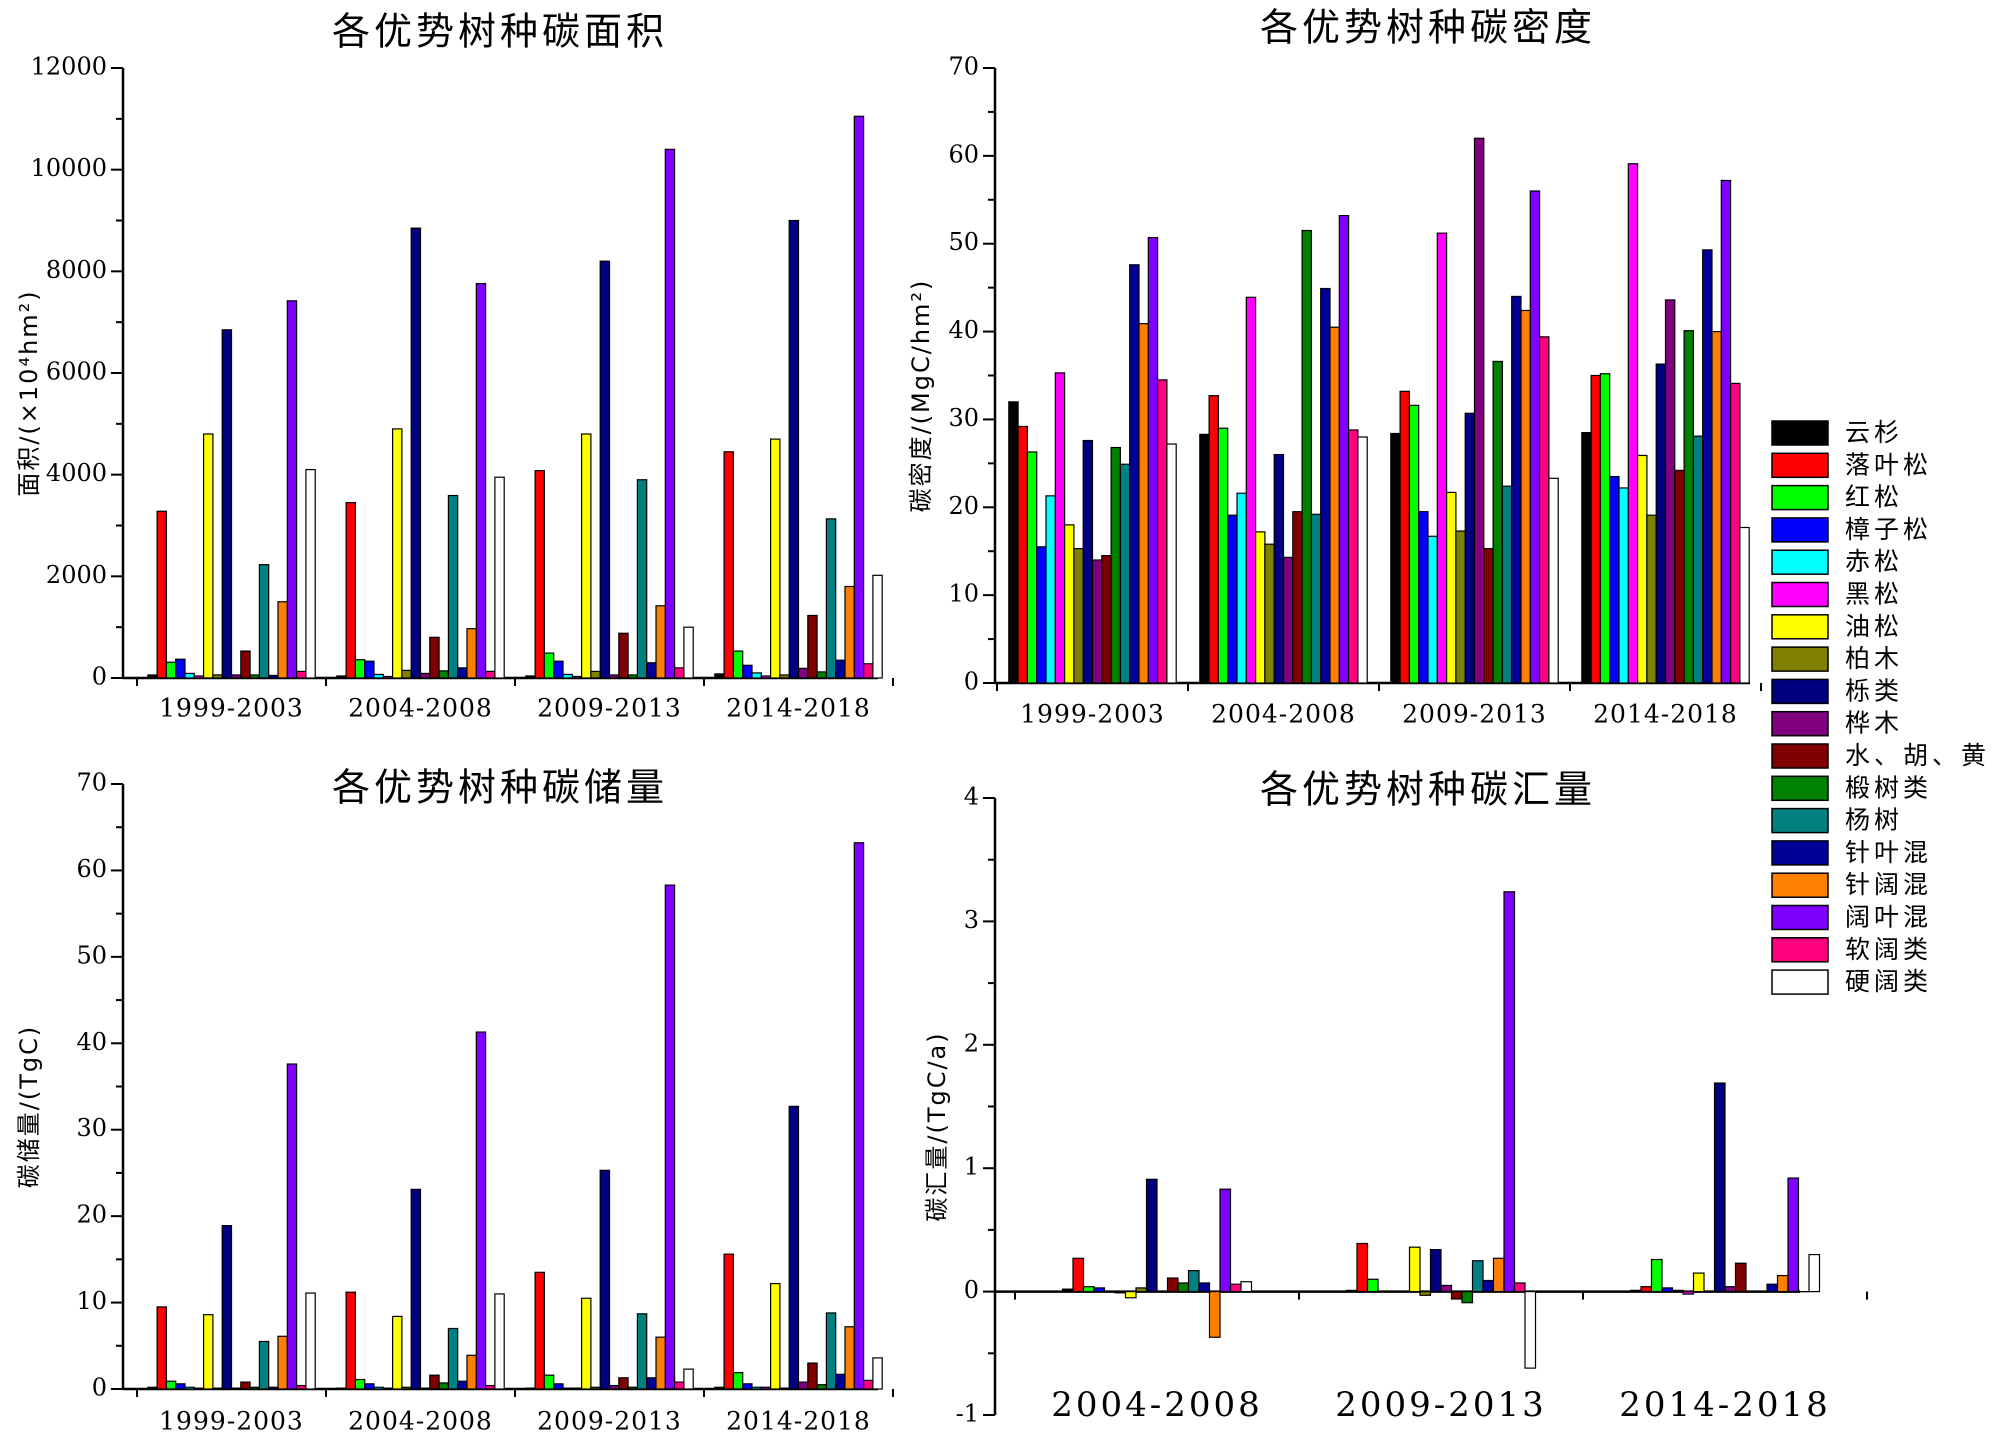 The image size is (2000, 1439). Describe the element at coordinates (1141, 1290) in the screenshot. I see `bar-柏木-2004-2008` at that location.